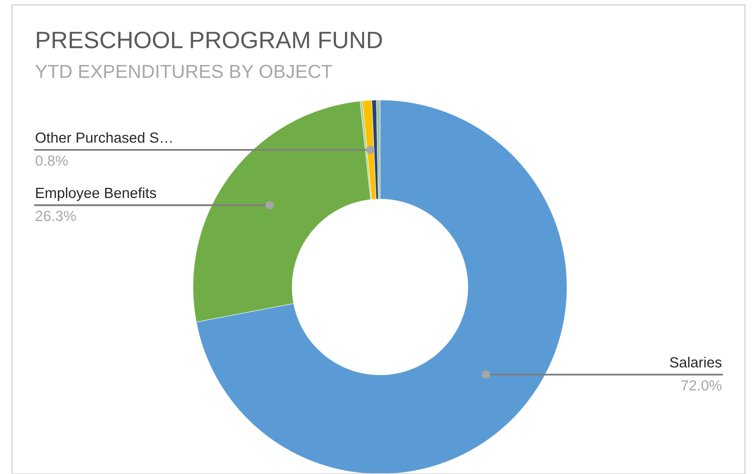 The image size is (753, 474). Describe the element at coordinates (696, 362) in the screenshot. I see `slice-label: Salaries` at that location.